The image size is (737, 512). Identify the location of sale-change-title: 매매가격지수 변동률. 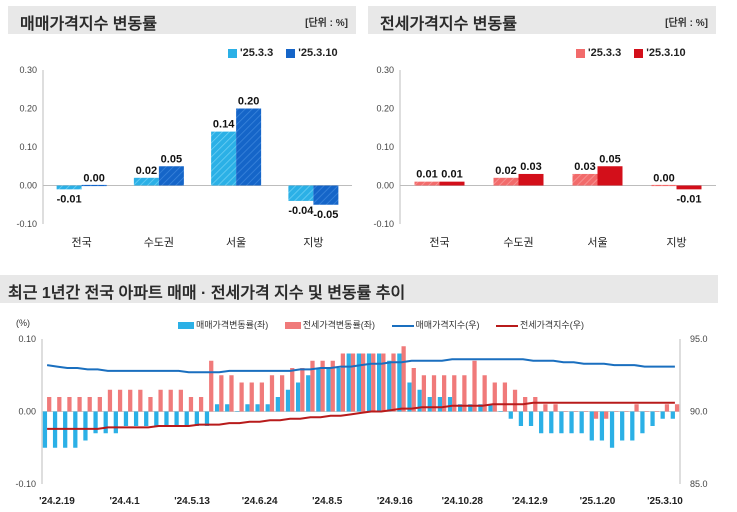
(88, 24).